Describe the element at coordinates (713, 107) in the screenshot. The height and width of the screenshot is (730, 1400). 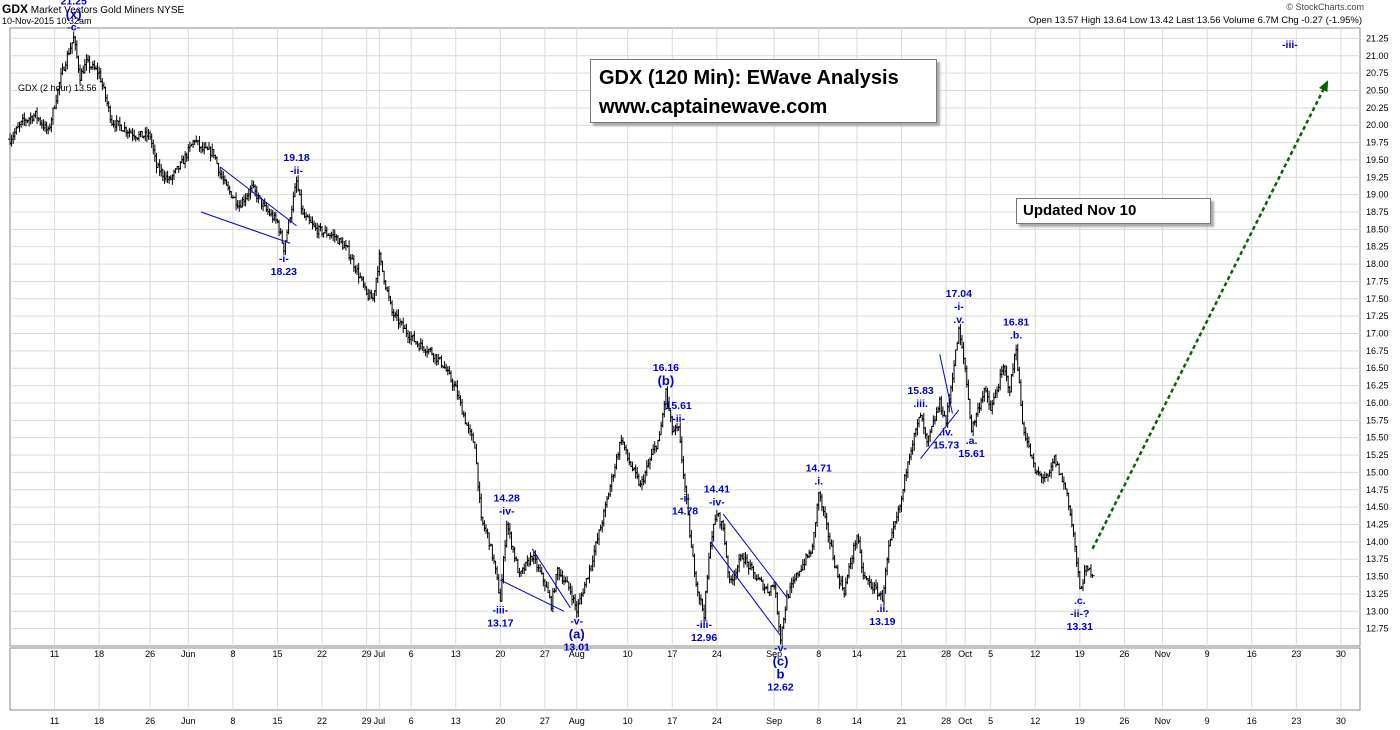
I see `analysis-website: www.captainewave.com` at that location.